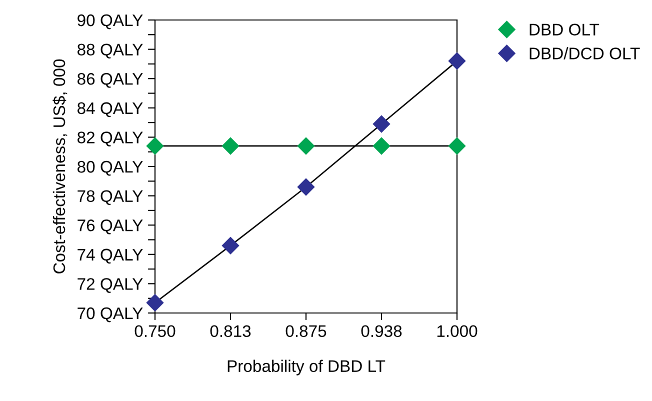  I want to click on x-tick-label: 1.000, so click(457, 331).